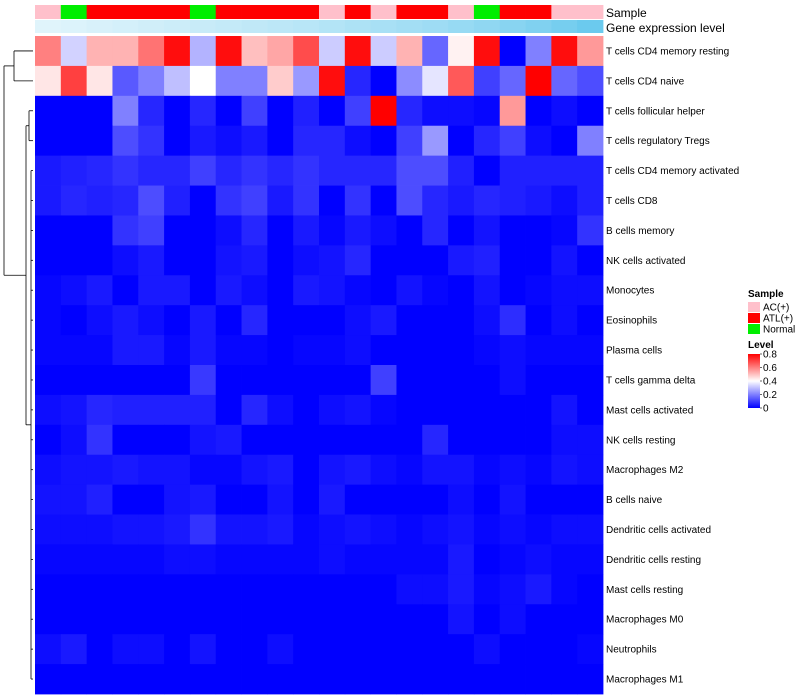  I want to click on row-label: B cells memory, so click(640, 231).